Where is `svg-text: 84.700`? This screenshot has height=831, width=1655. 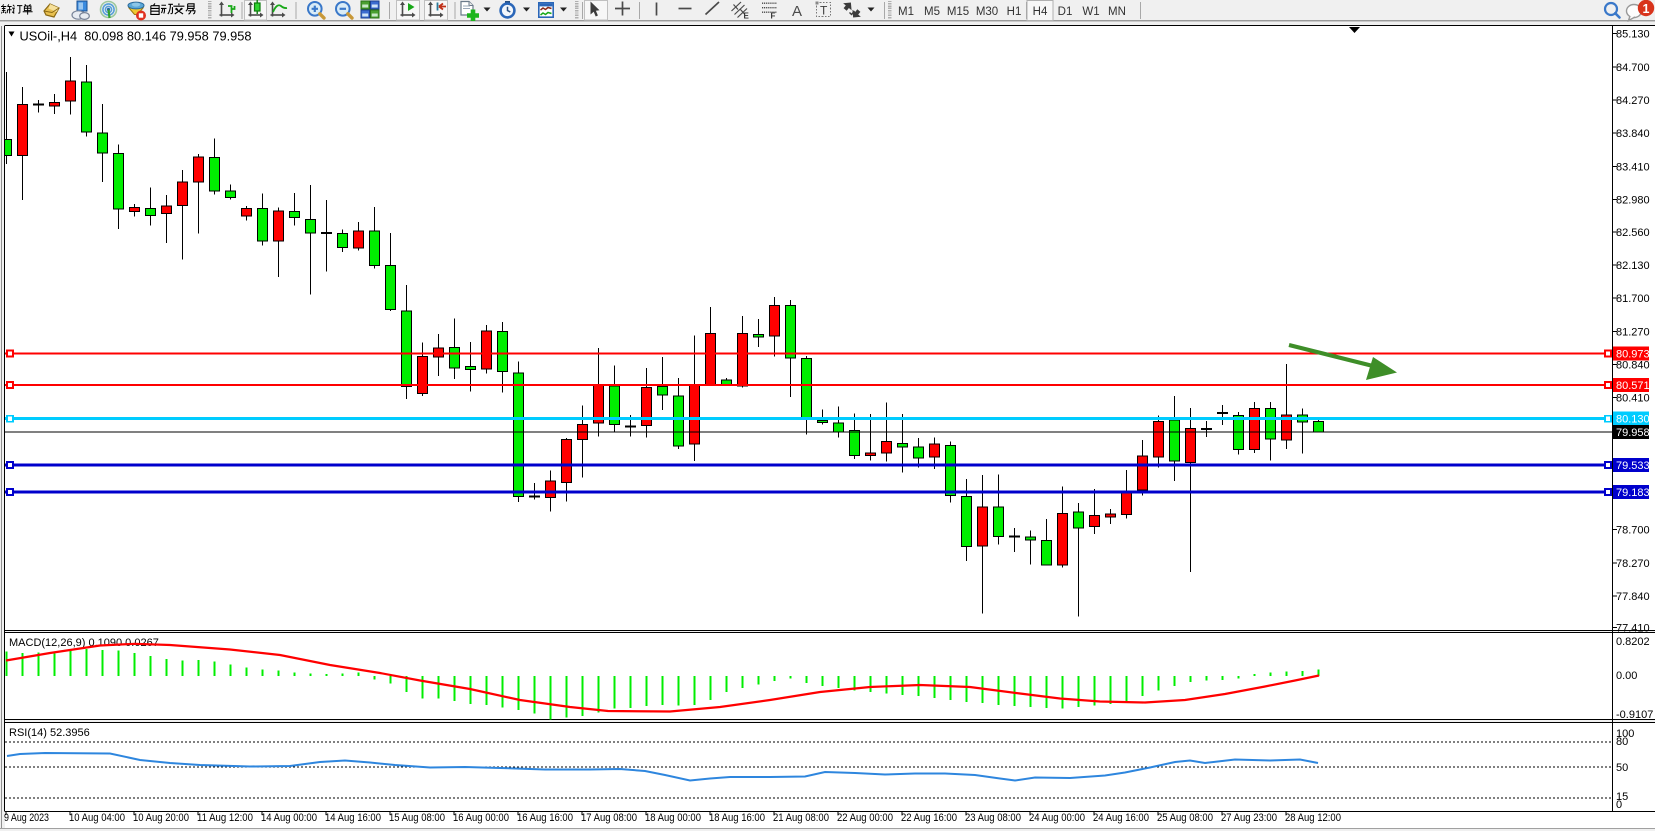
svg-text: 84.700 is located at coordinates (1633, 68).